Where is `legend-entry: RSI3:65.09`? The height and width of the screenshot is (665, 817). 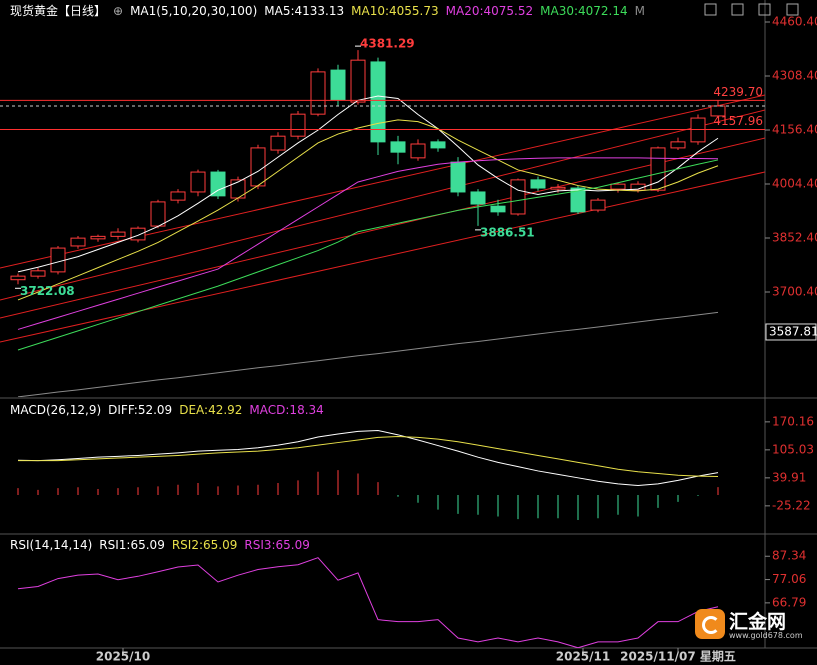
legend-entry: RSI3:65.09 is located at coordinates (277, 545).